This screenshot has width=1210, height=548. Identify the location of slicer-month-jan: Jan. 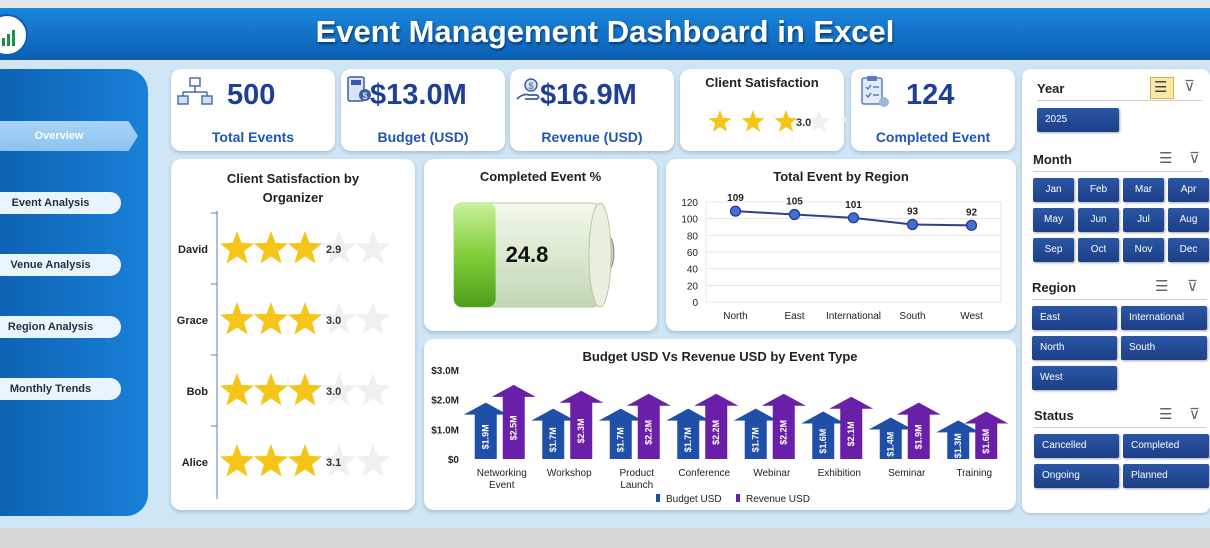
(1053, 190).